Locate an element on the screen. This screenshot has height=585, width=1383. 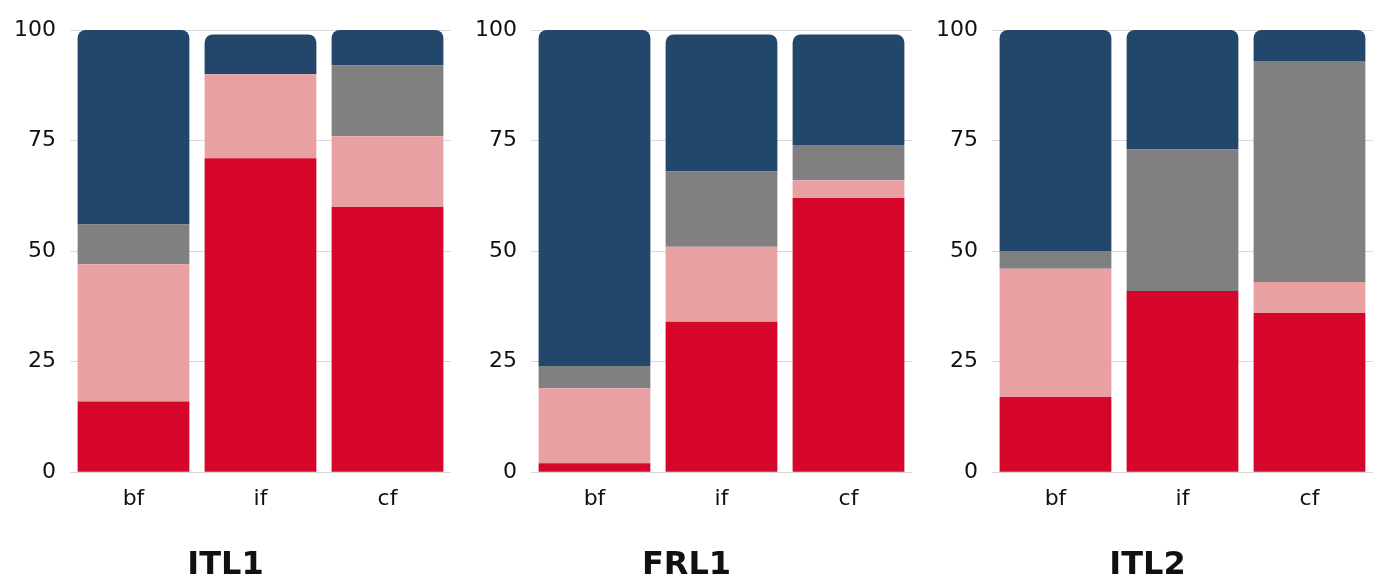
text: FRL1 is located at coordinates (686, 563).